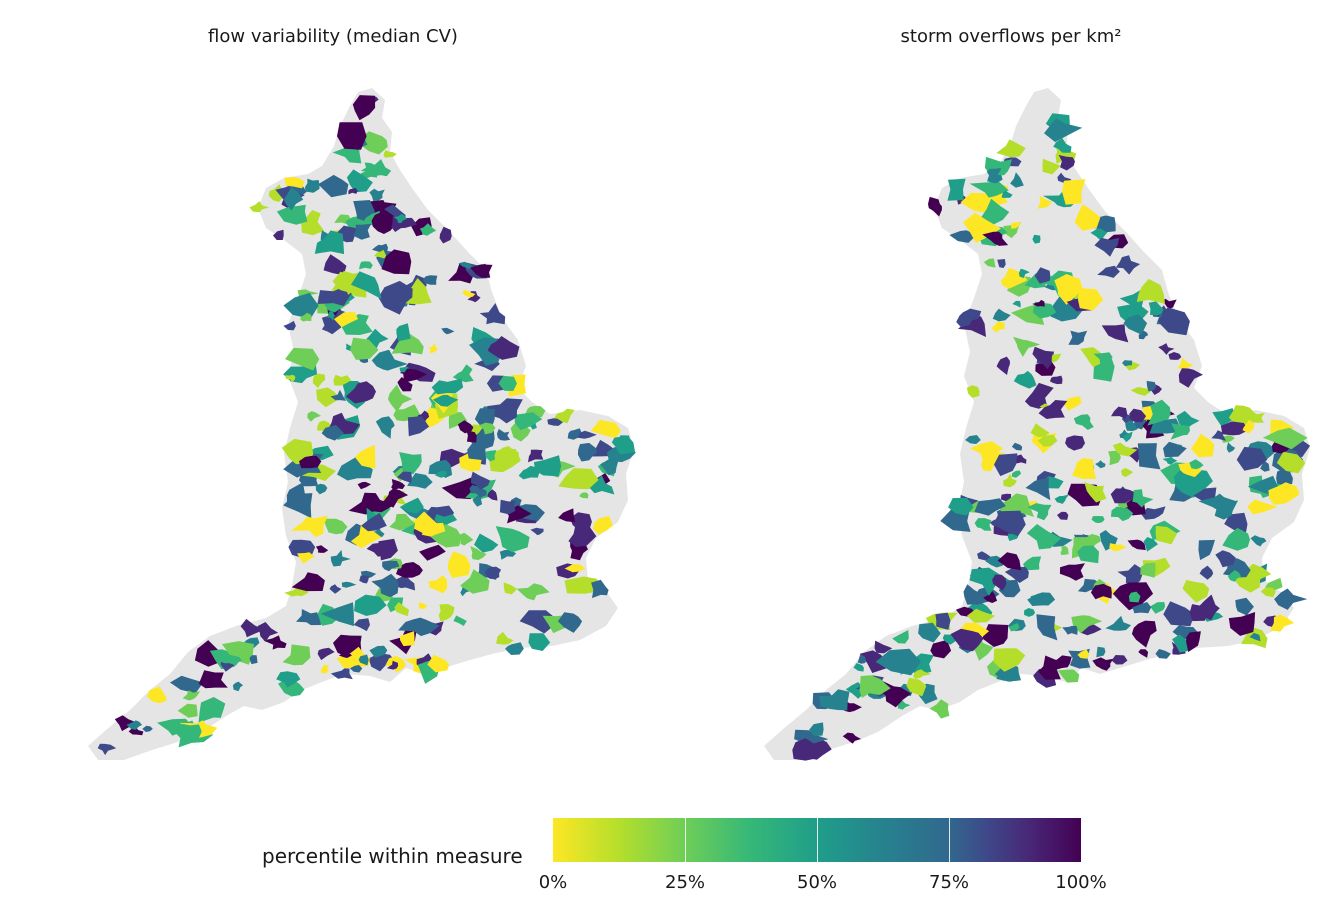 This screenshot has height=921, width=1344. What do you see at coordinates (685, 882) in the screenshot?
I see `legend-tick-label-25: 25%` at bounding box center [685, 882].